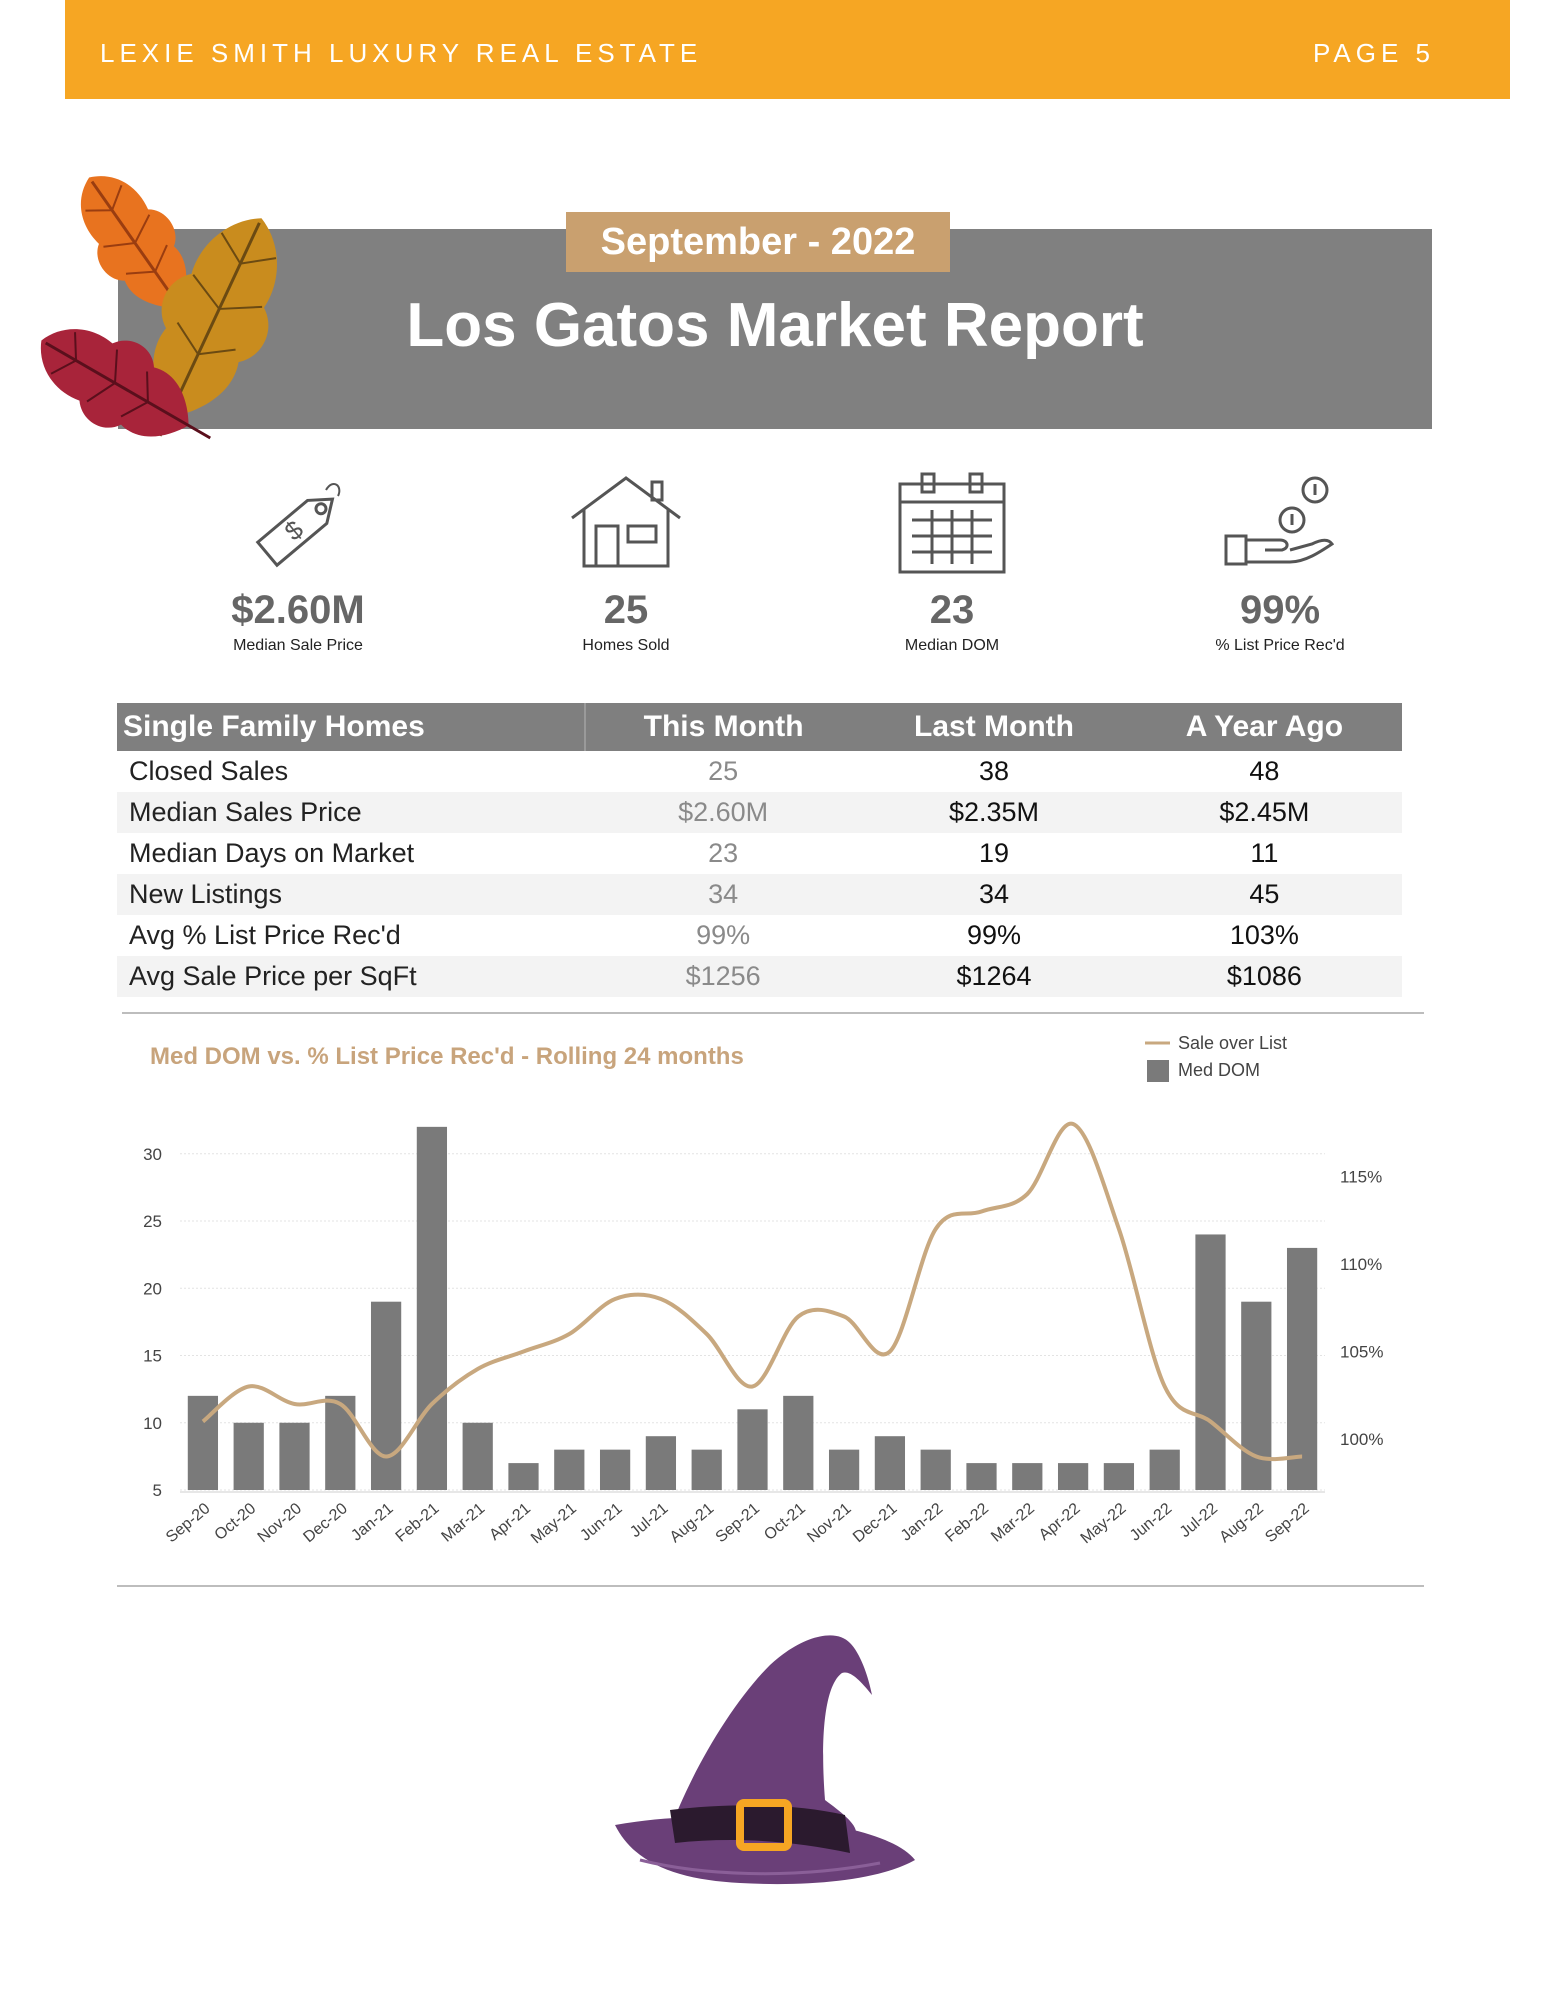  I want to click on stat-label: % List Price Rec'd, so click(1280, 645).